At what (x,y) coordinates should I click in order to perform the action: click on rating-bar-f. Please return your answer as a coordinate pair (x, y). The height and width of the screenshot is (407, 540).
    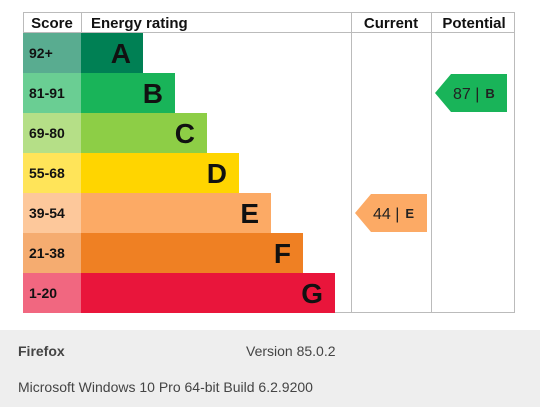
    Looking at the image, I should click on (192, 253).